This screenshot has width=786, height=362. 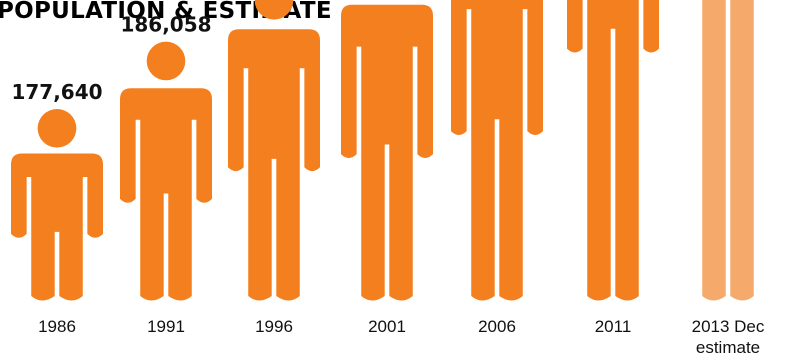 I want to click on category-label: 1986, so click(x=57, y=326).